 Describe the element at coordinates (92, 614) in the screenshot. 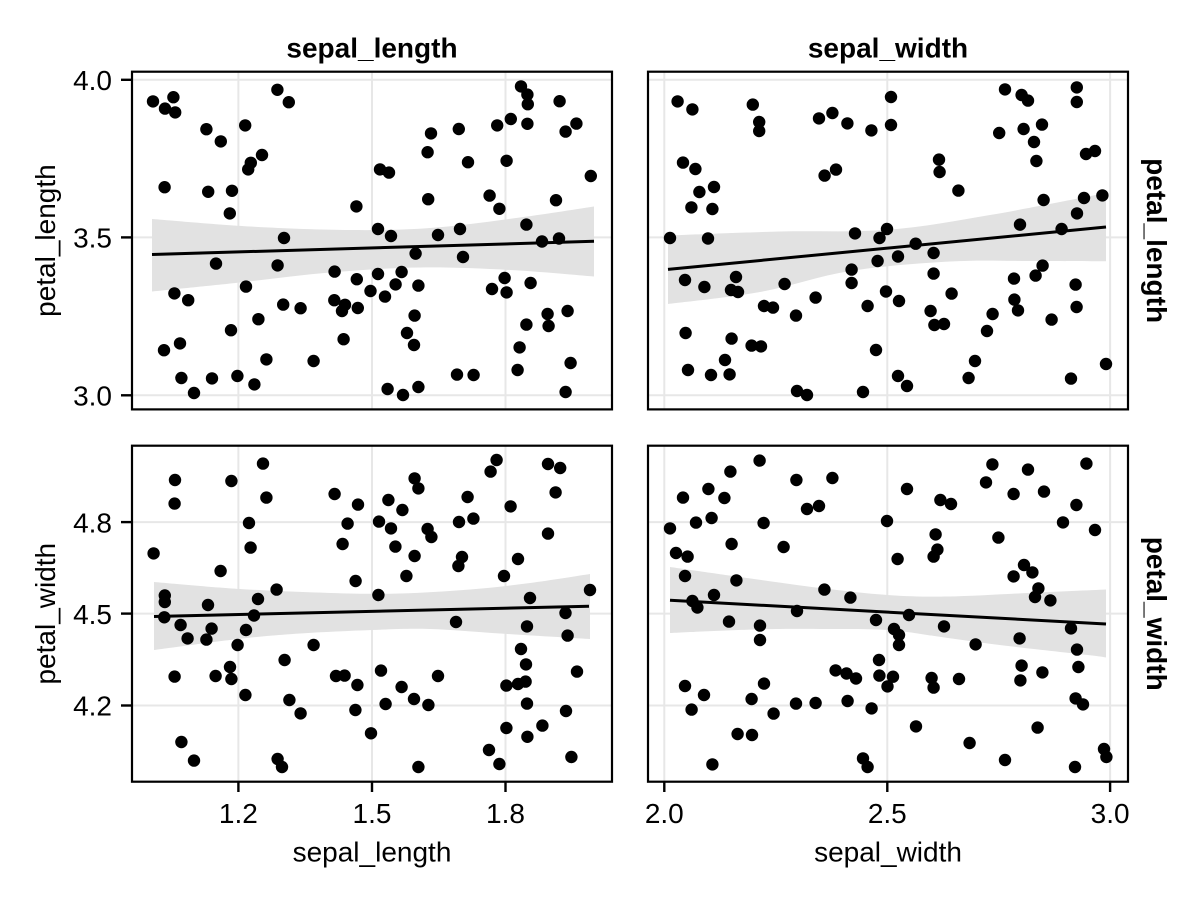

I see `svg-text: 4.5` at that location.